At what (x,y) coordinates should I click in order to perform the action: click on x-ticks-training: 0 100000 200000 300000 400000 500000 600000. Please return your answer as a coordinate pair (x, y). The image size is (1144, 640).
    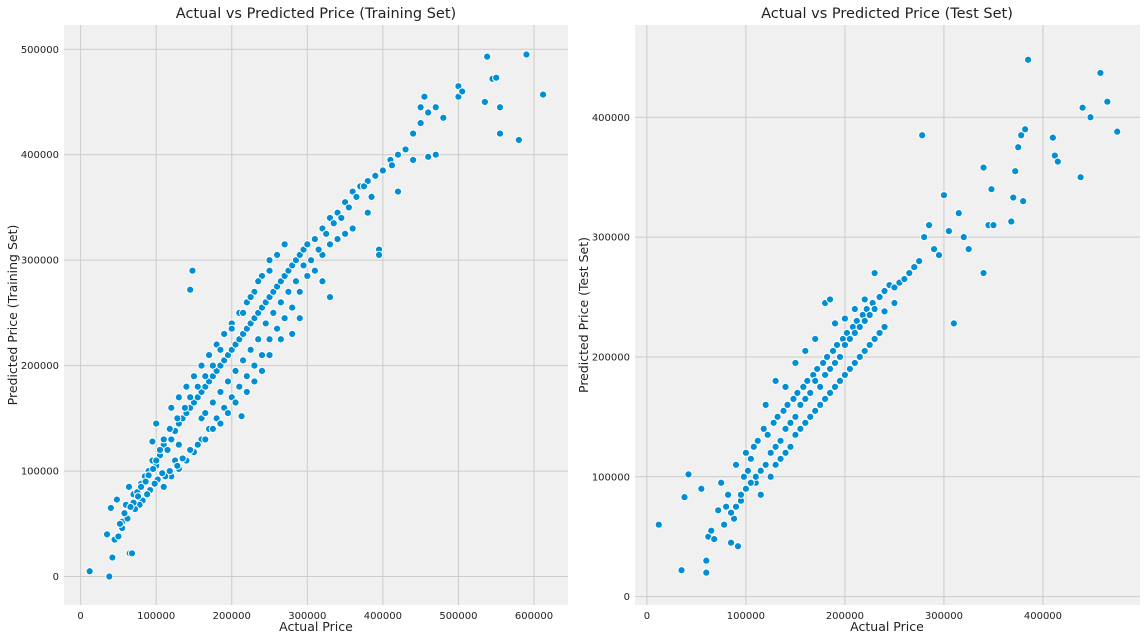
    Looking at the image, I should click on (315, 616).